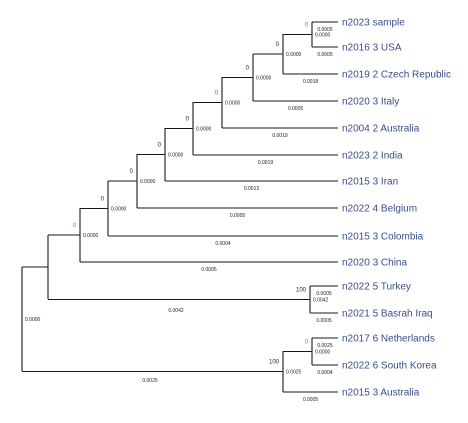  What do you see at coordinates (389, 366) in the screenshot?
I see `leaf-label: n2022 6 South Korea` at bounding box center [389, 366].